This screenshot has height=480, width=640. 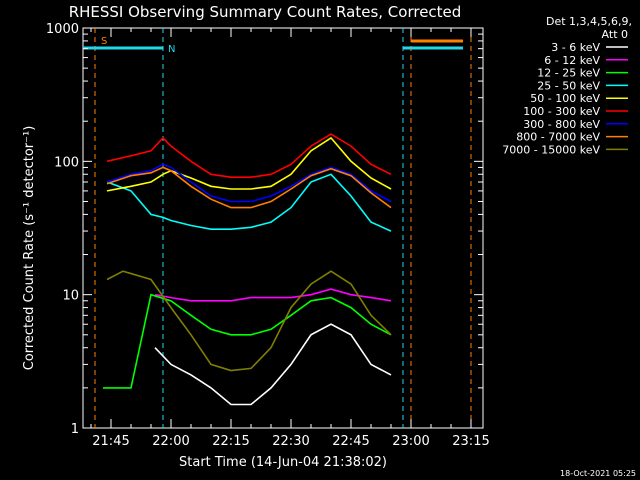 What do you see at coordinates (568, 85) in the screenshot?
I see `legend-label-4: 25 - 50 keV` at bounding box center [568, 85].